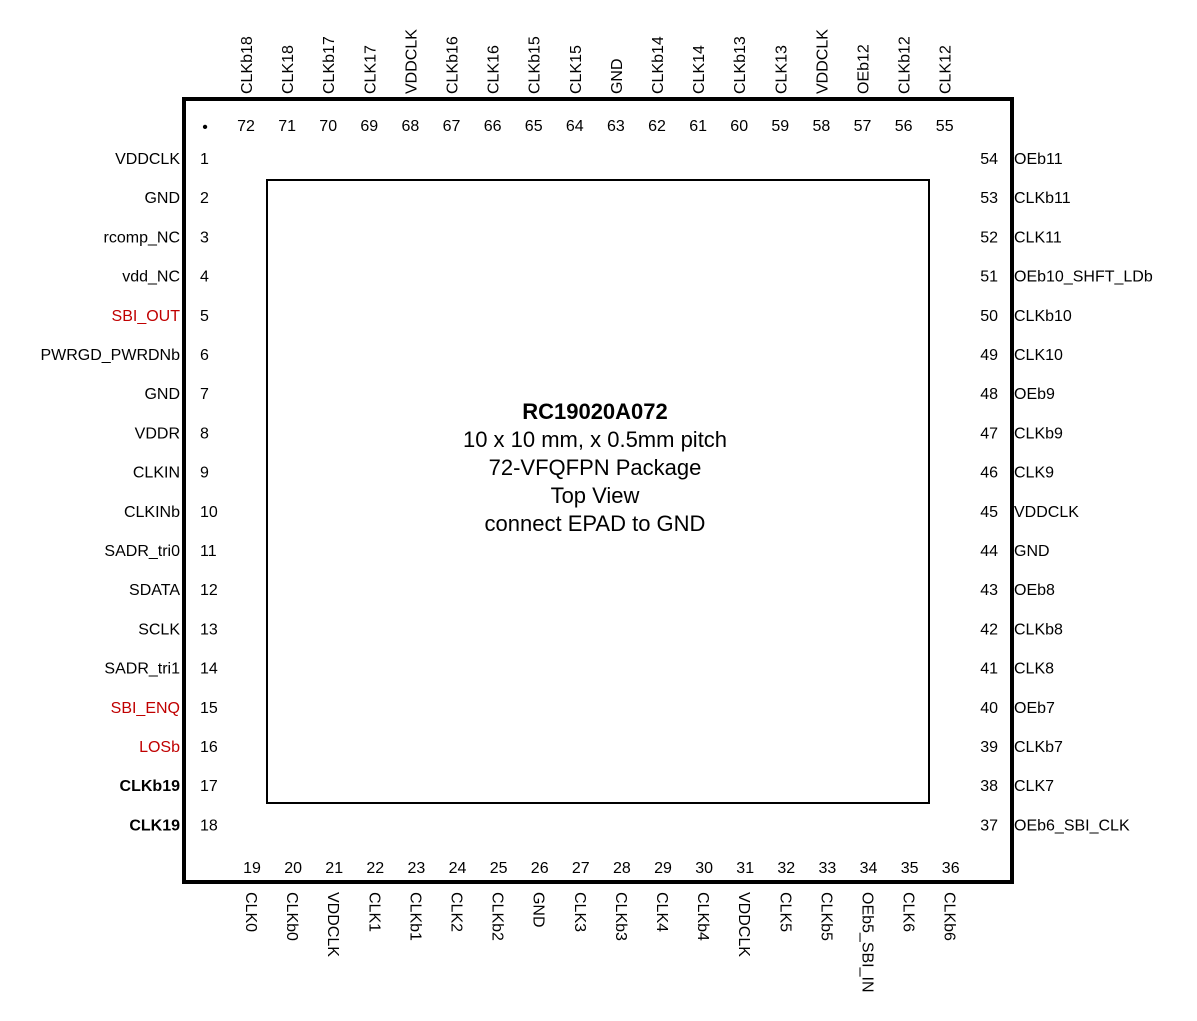 This screenshot has height=1021, width=1197. What do you see at coordinates (287, 126) in the screenshot?
I see `top-pin-number: 71` at bounding box center [287, 126].